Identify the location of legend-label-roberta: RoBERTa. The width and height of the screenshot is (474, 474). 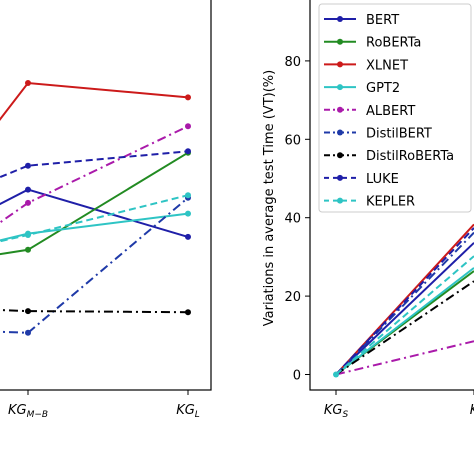
(393, 43).